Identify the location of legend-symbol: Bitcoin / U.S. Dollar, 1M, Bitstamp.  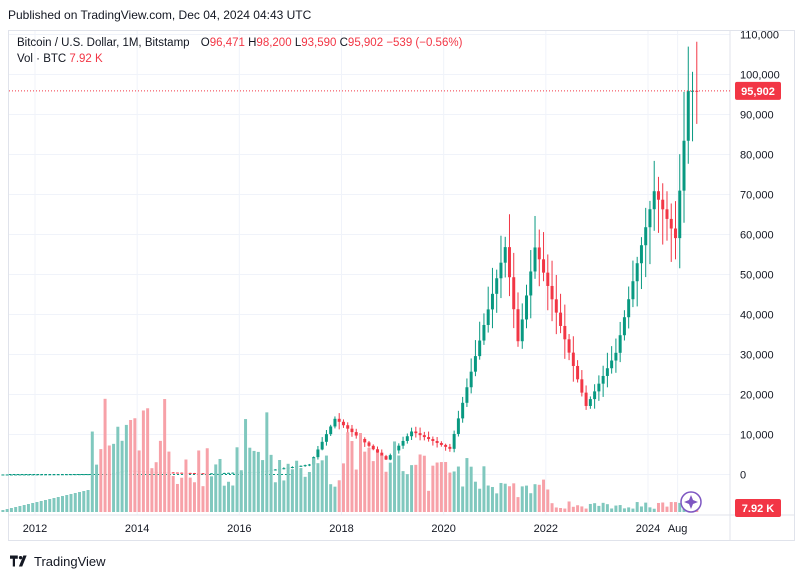
(103, 43).